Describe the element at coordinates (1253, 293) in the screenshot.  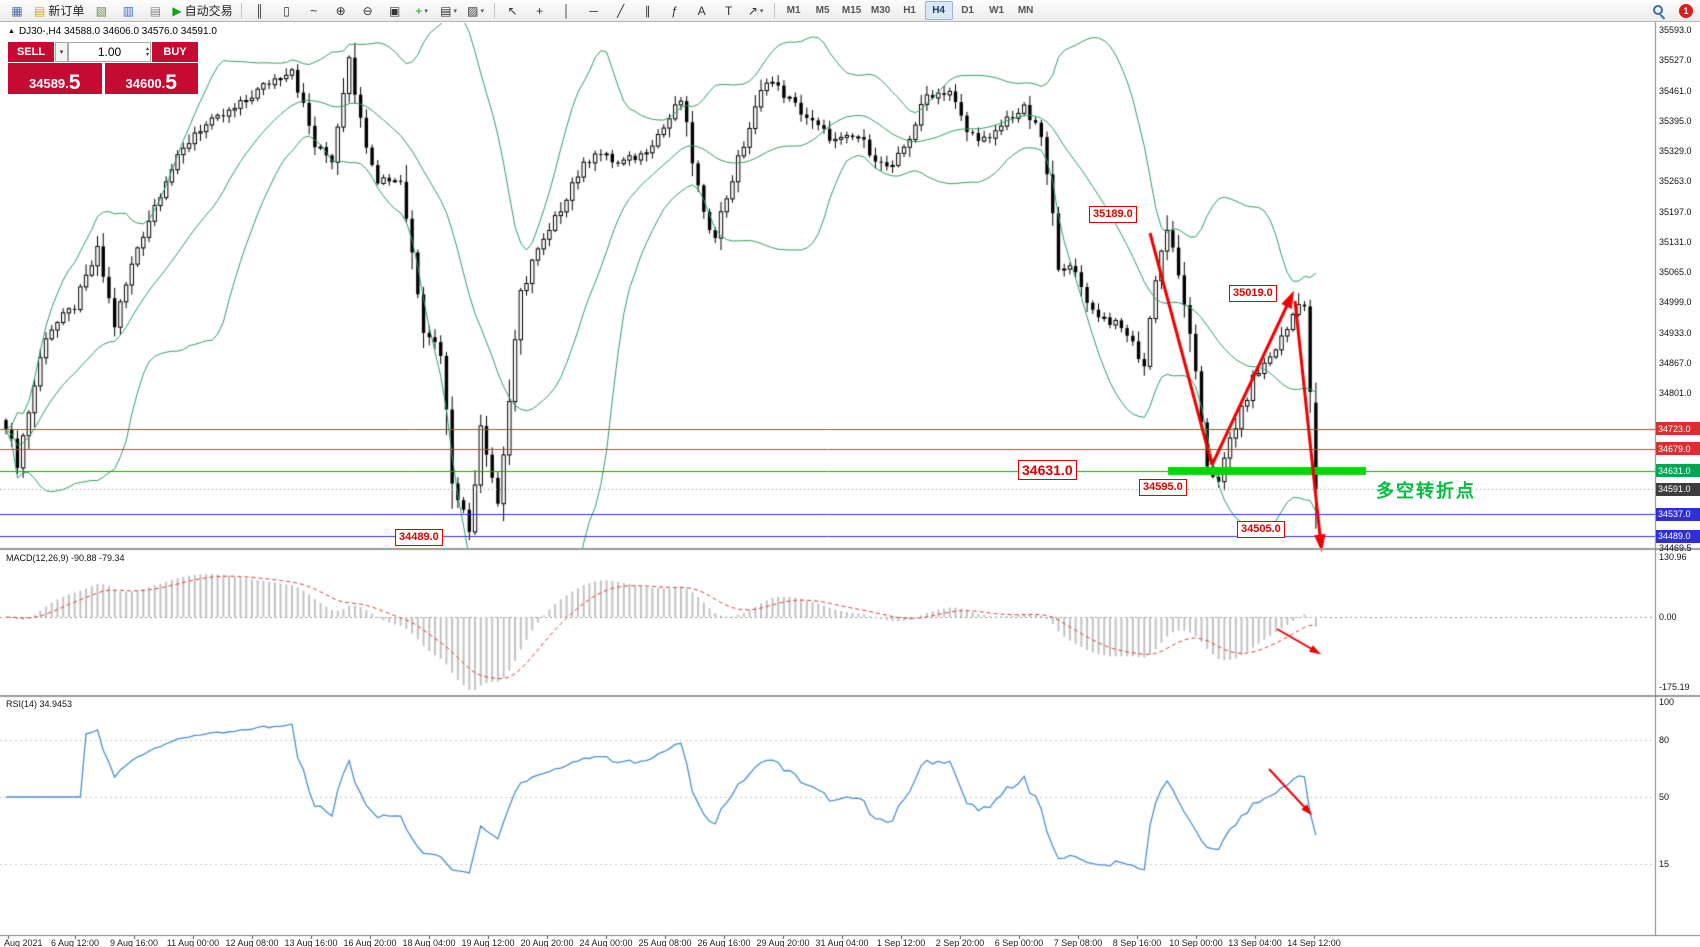
I see `price-annotation-label: 35019.0` at that location.